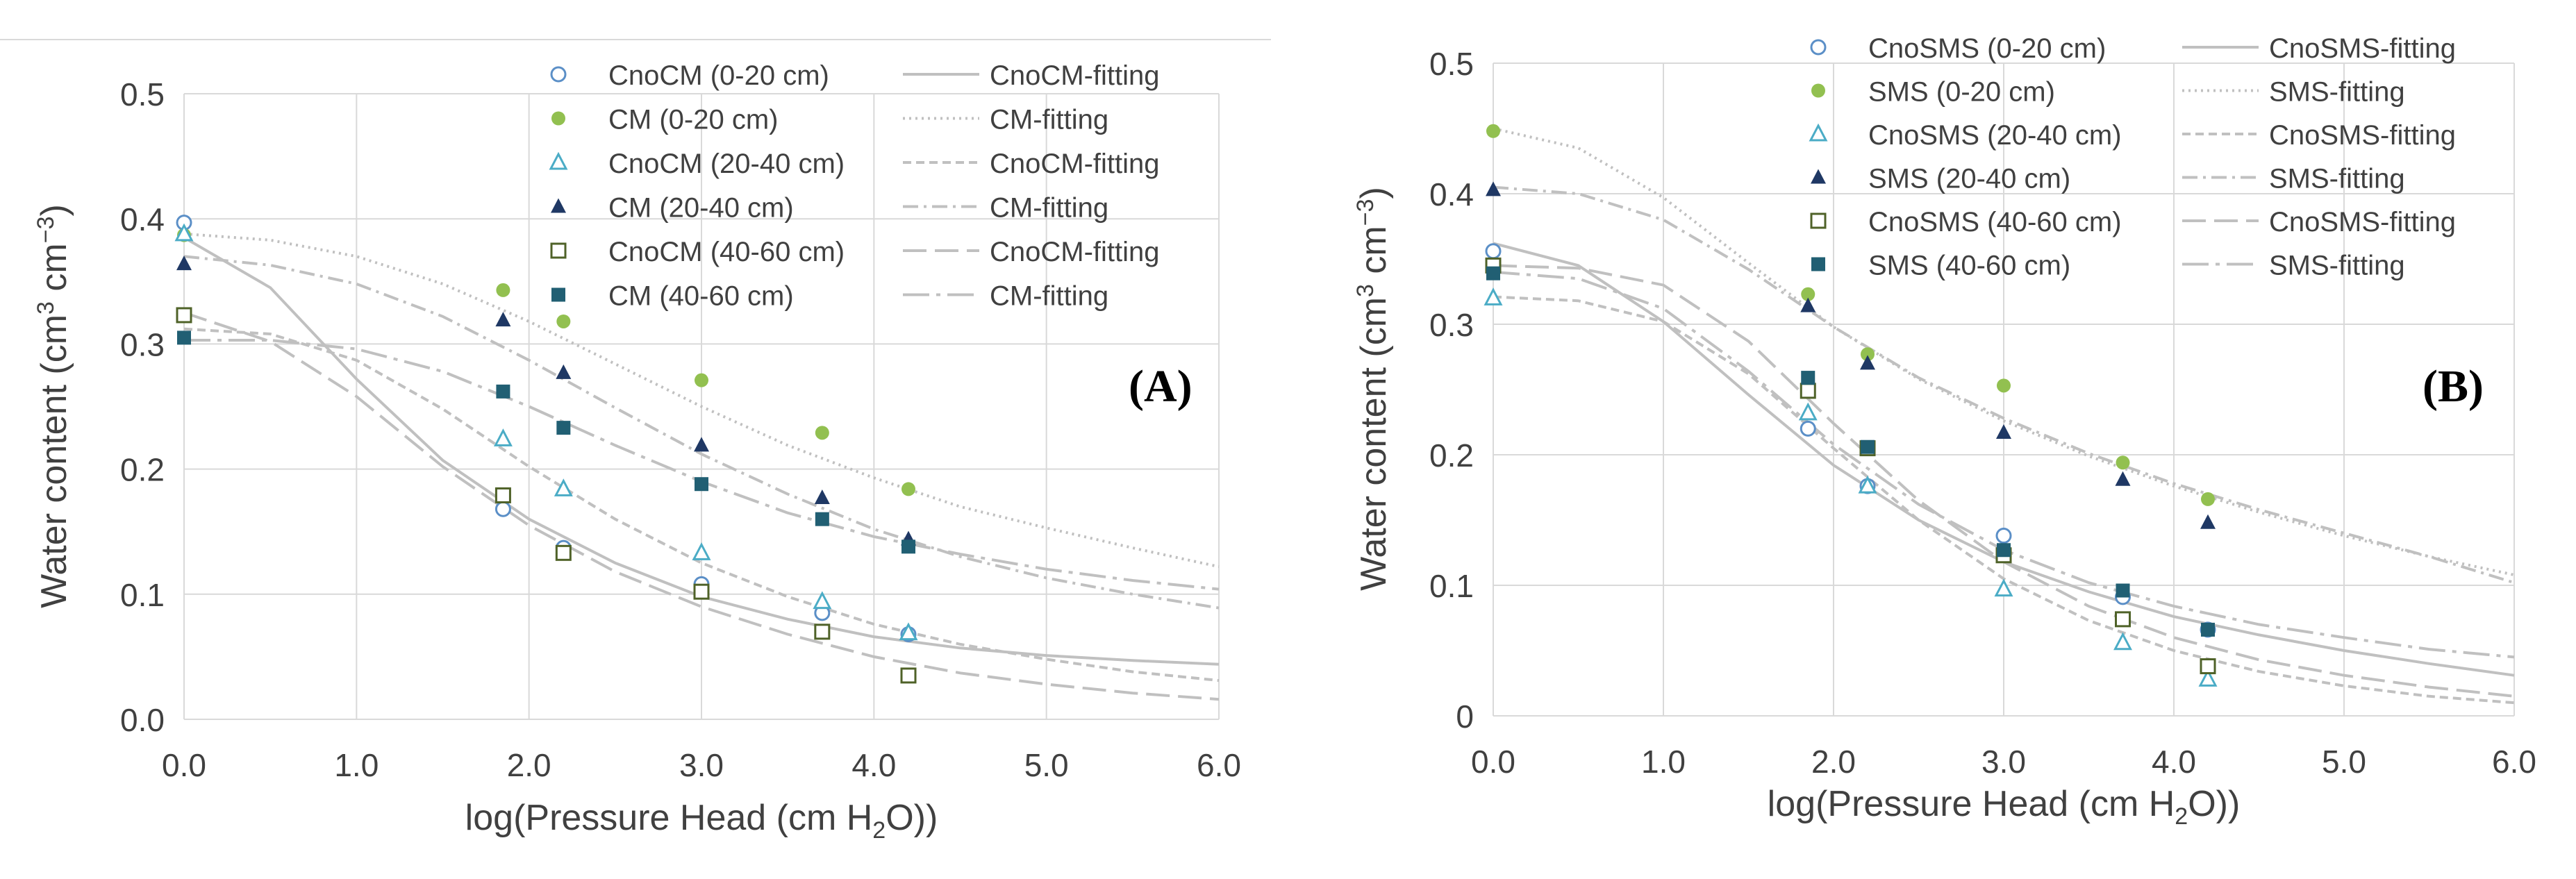  Describe the element at coordinates (142, 94) in the screenshot. I see `y-tick-label: 0.5` at that location.